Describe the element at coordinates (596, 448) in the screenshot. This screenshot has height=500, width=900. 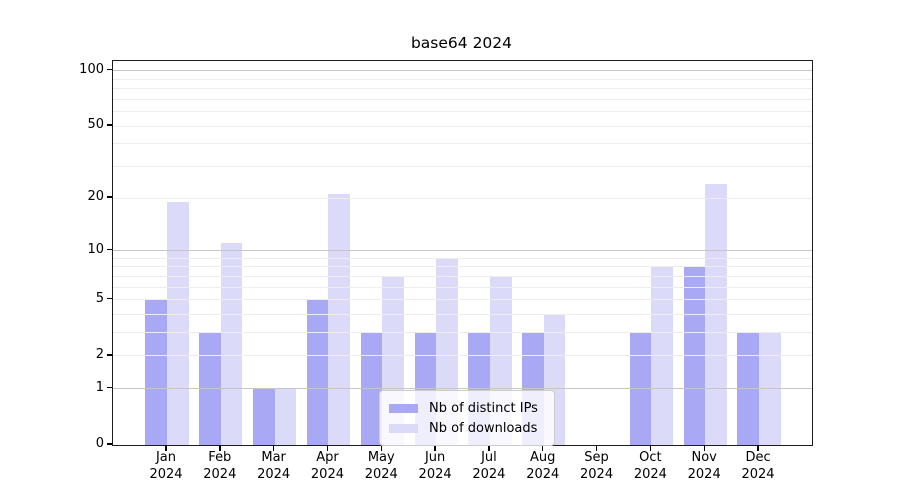
I see `x-tick-sep` at that location.